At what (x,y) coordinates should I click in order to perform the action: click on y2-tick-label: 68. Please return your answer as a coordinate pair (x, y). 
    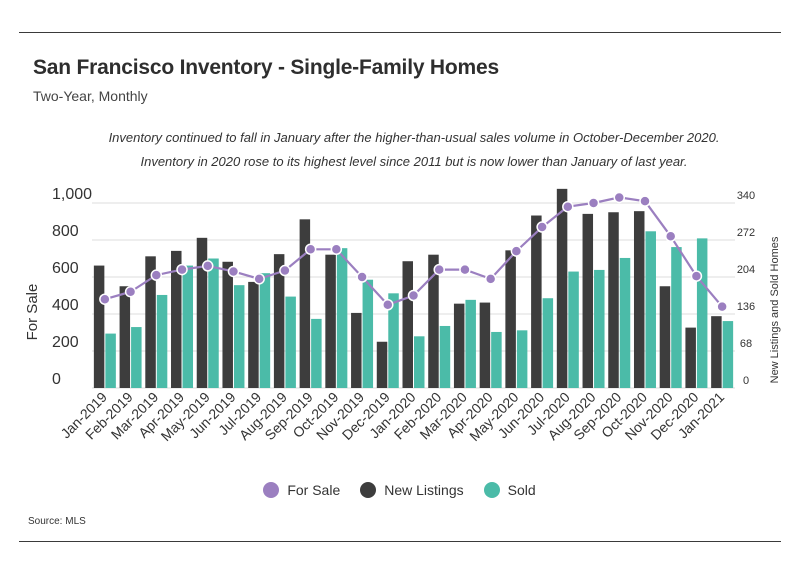
    Looking at the image, I should click on (746, 344).